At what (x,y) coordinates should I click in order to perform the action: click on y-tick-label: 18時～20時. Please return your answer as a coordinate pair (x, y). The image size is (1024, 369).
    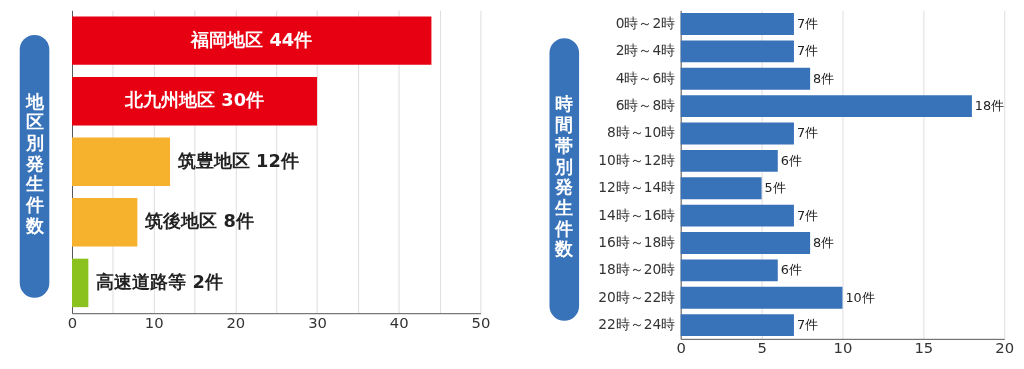
    Looking at the image, I should click on (637, 269).